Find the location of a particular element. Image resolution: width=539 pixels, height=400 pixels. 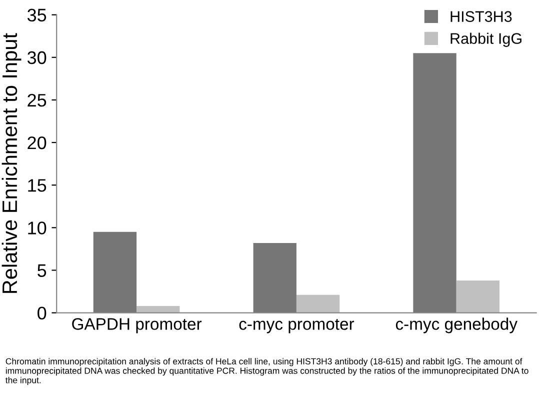

y-tick-label: 10 is located at coordinates (37, 228).